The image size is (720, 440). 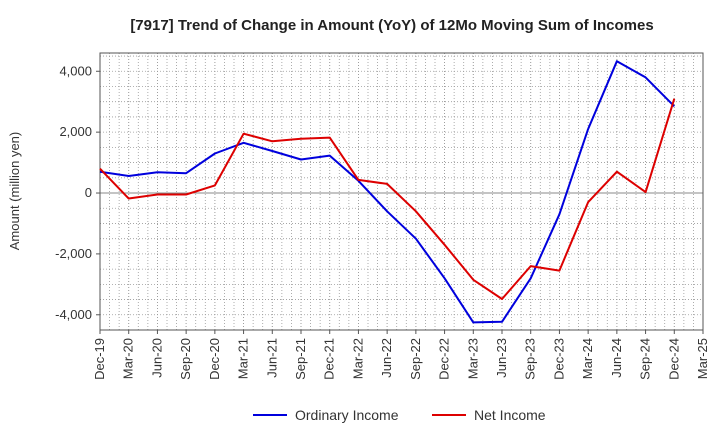 What do you see at coordinates (14, 191) in the screenshot?
I see `y-axis-label: Amount (million yen)` at bounding box center [14, 191].